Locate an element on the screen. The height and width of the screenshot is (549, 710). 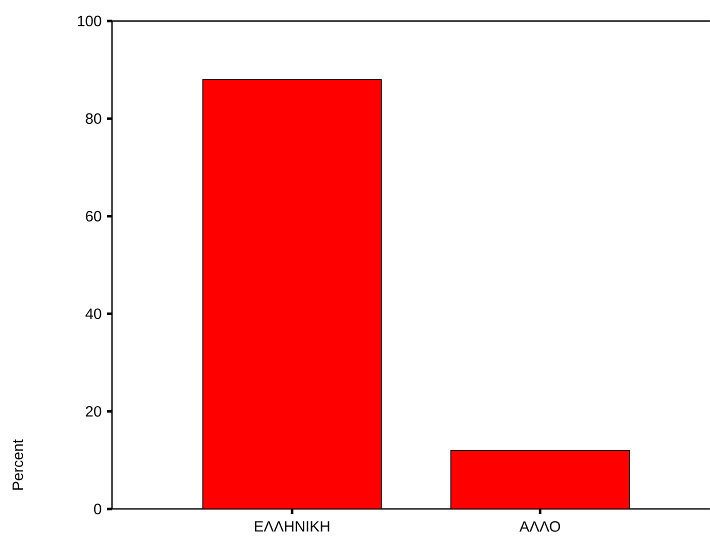
y-tick-label: 20 is located at coordinates (94, 411).